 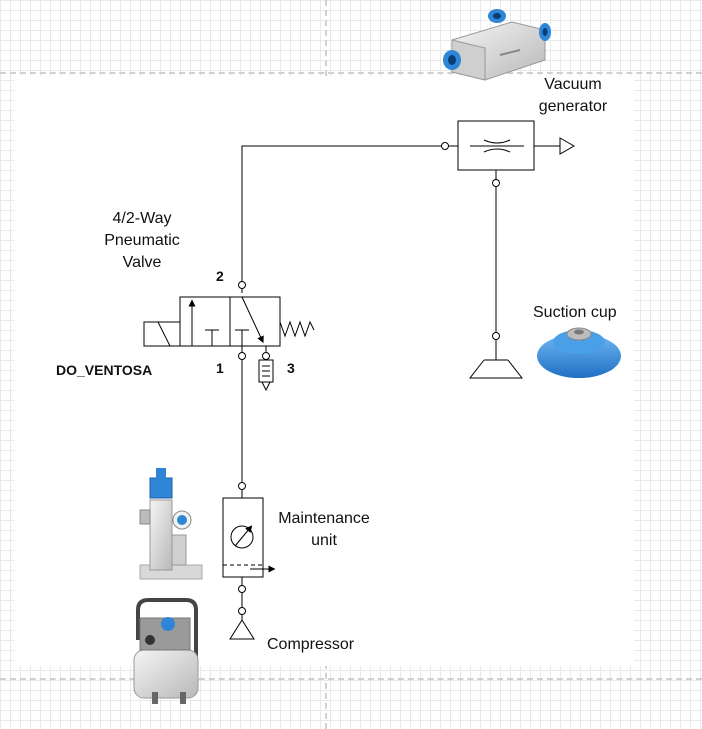 I want to click on maintenance-unit-image, so click(x=171, y=524).